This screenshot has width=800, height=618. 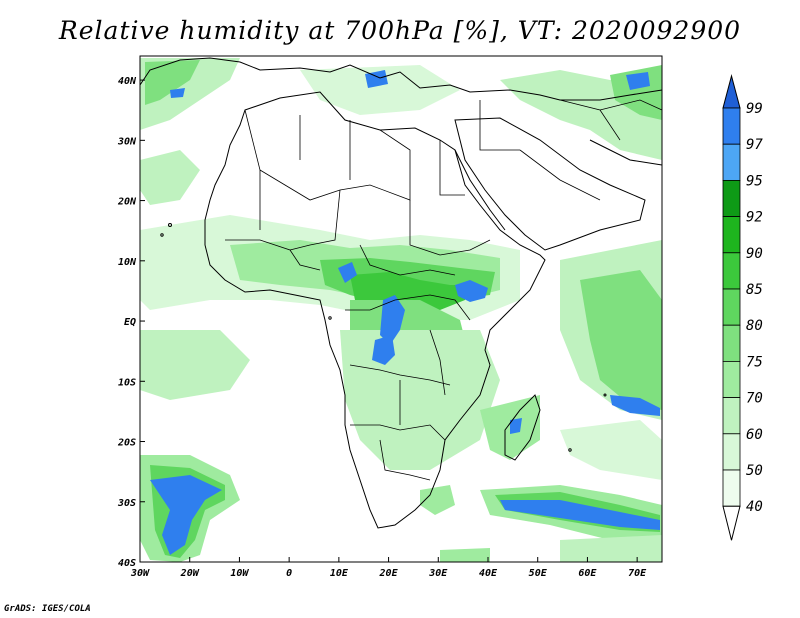 I want to click on colorbar-label: 90, so click(x=754, y=254).